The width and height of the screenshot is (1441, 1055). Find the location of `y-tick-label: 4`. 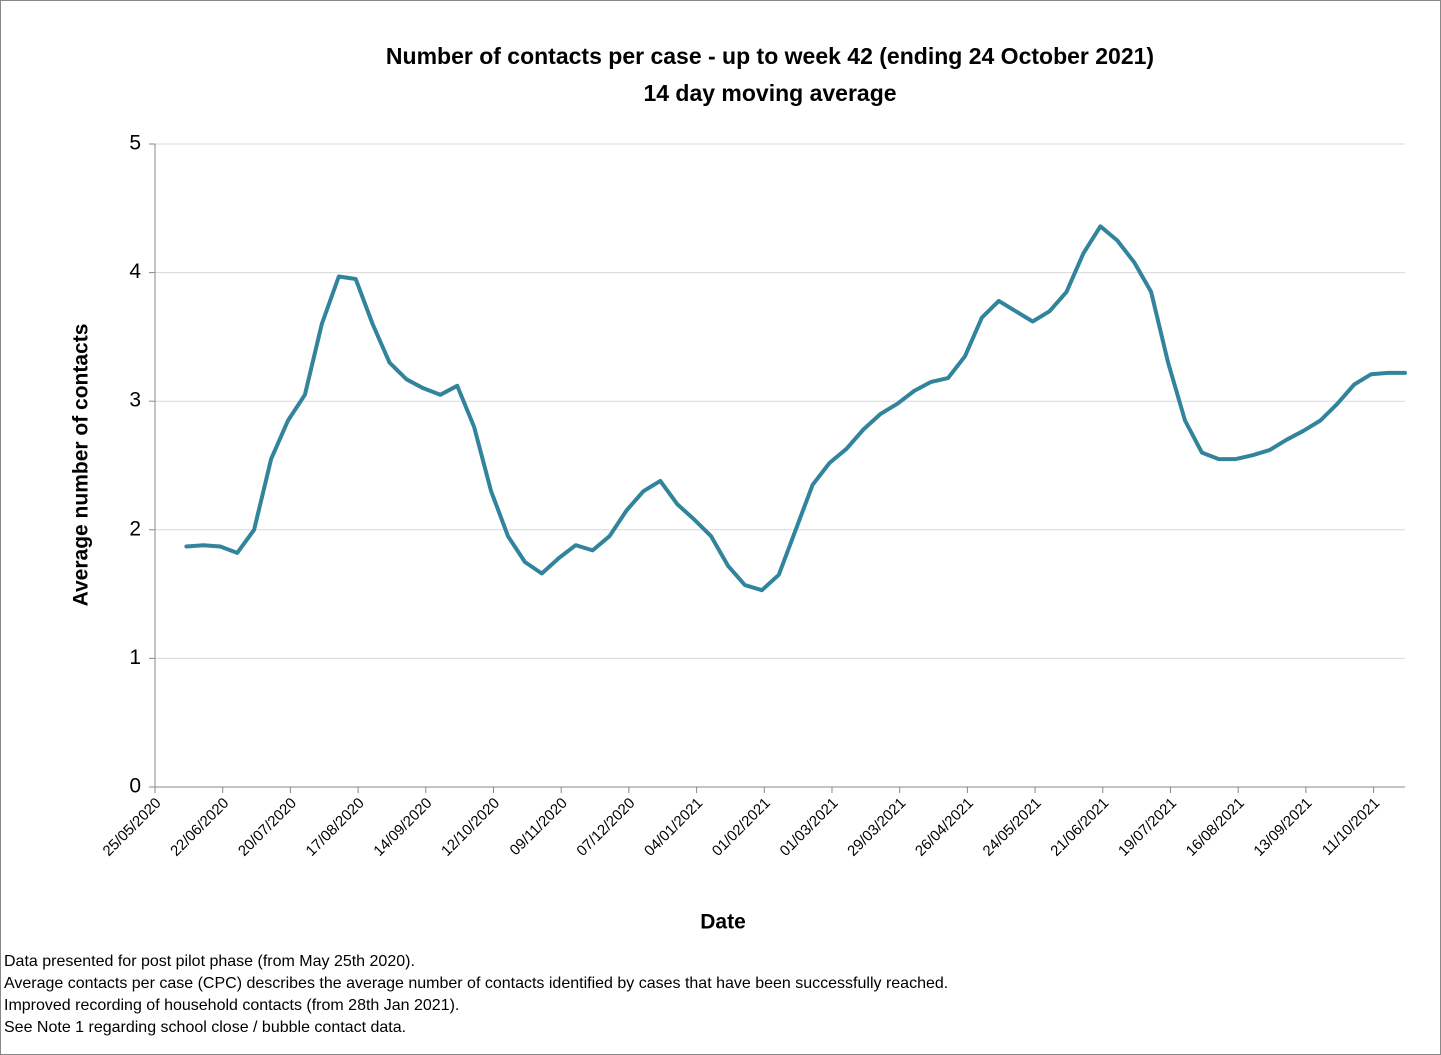

y-tick-label: 4 is located at coordinates (135, 271).